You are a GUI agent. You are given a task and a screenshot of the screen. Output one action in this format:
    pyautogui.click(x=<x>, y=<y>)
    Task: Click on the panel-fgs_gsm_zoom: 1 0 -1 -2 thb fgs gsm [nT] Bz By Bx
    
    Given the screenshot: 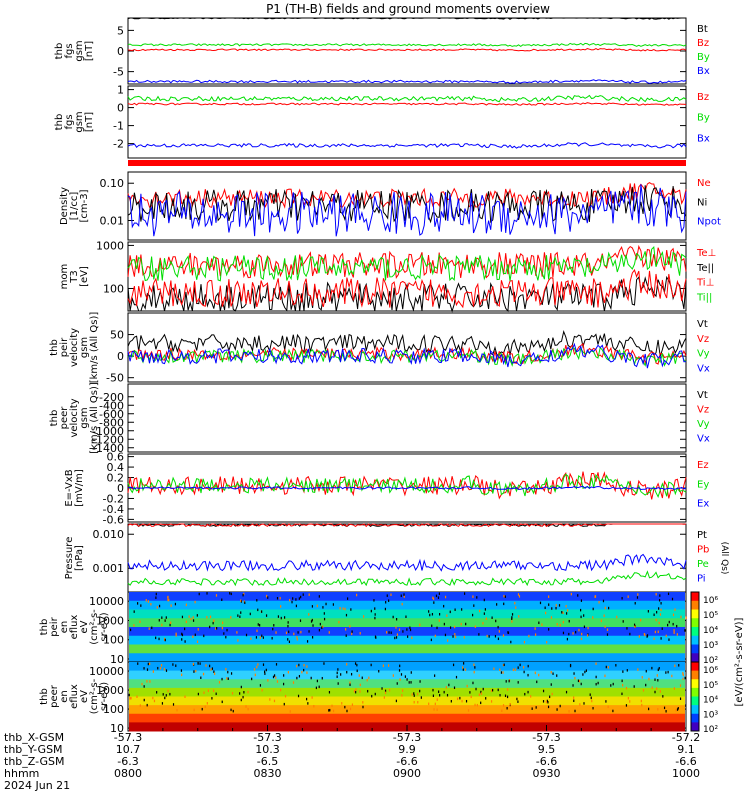 What is the action you would take?
    pyautogui.click(x=382, y=125)
    